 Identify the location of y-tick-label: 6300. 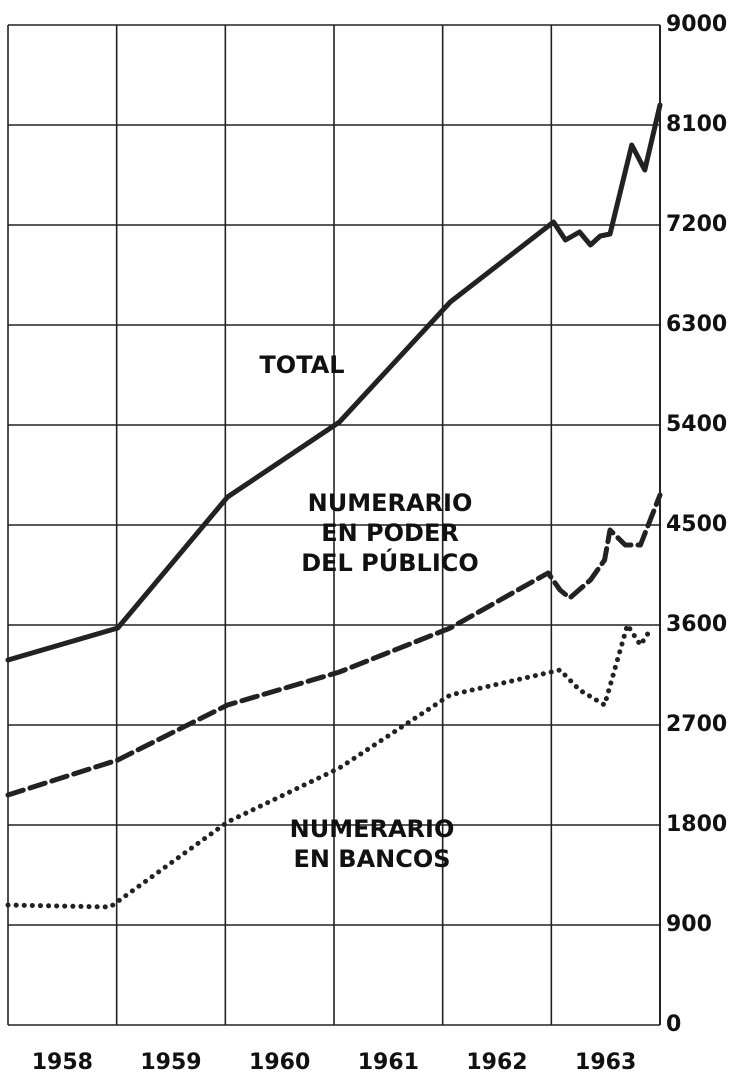
(696, 324).